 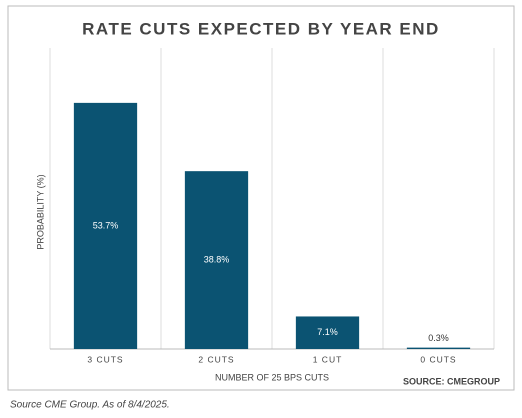 I want to click on source-label: SOURCE: CMEGROUP, so click(x=451, y=381).